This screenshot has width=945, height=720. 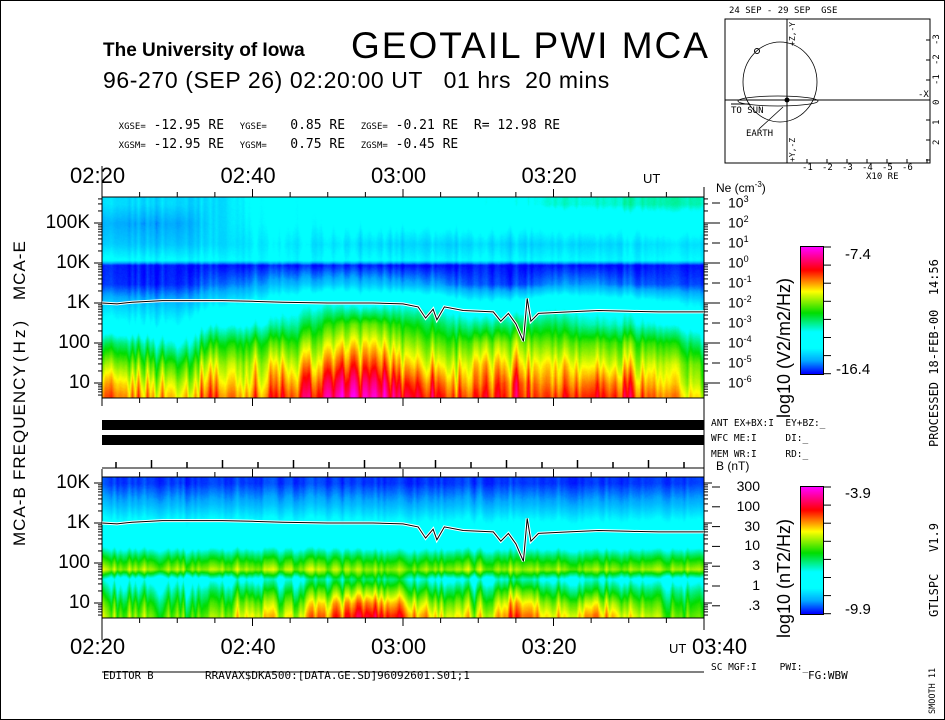 What do you see at coordinates (756, 565) in the screenshot?
I see `b-tick-label: 3` at bounding box center [756, 565].